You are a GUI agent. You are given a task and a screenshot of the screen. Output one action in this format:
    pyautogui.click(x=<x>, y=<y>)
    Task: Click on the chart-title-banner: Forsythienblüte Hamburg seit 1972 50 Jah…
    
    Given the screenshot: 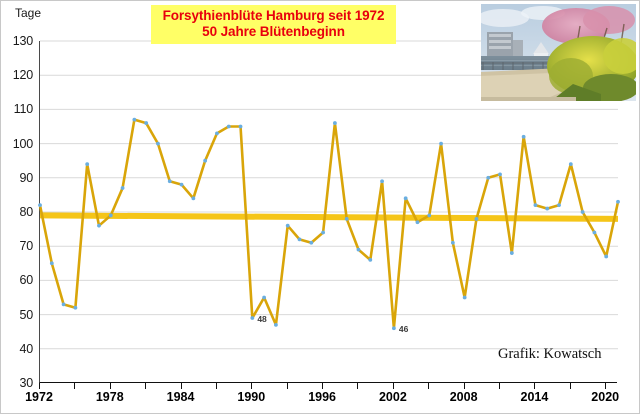 What is the action you would take?
    pyautogui.click(x=273, y=24)
    